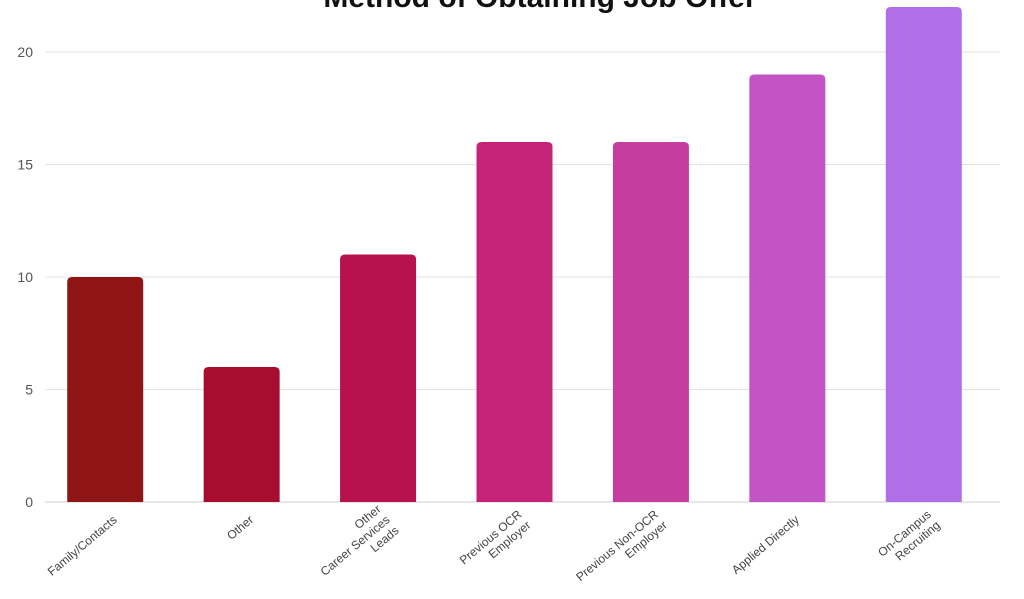 This screenshot has height=599, width=1024. I want to click on x-tick-label: Family/Contacts, so click(82, 546).